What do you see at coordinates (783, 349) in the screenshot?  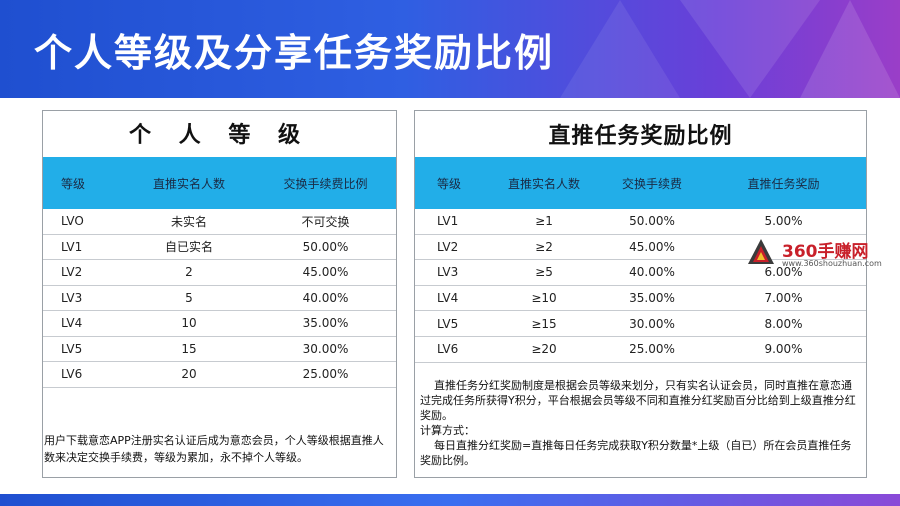 I see `table-cell: 9.00%` at bounding box center [783, 349].